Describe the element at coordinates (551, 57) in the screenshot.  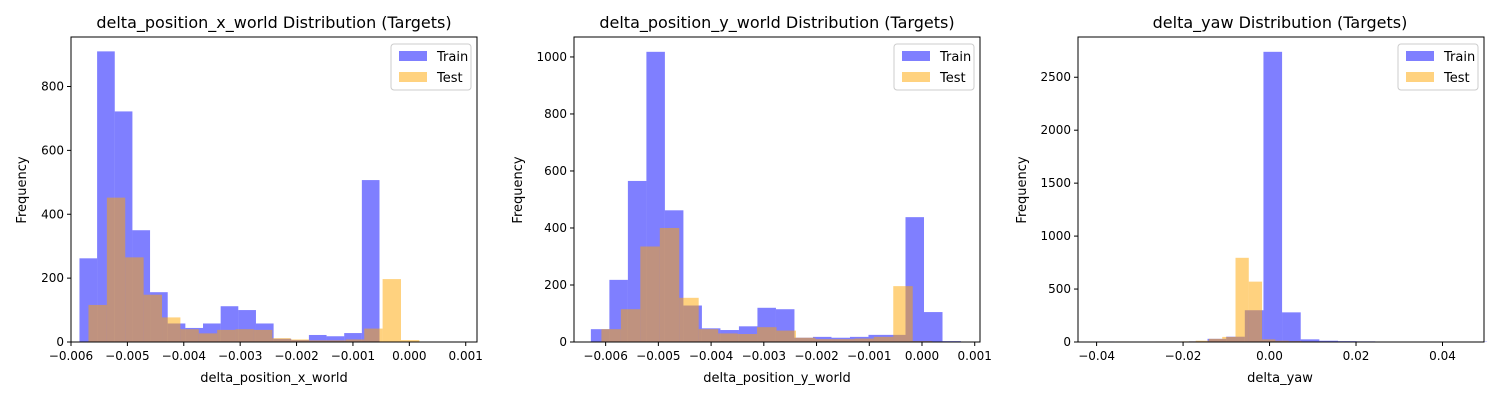
I see `y-tick-label: 1000` at that location.